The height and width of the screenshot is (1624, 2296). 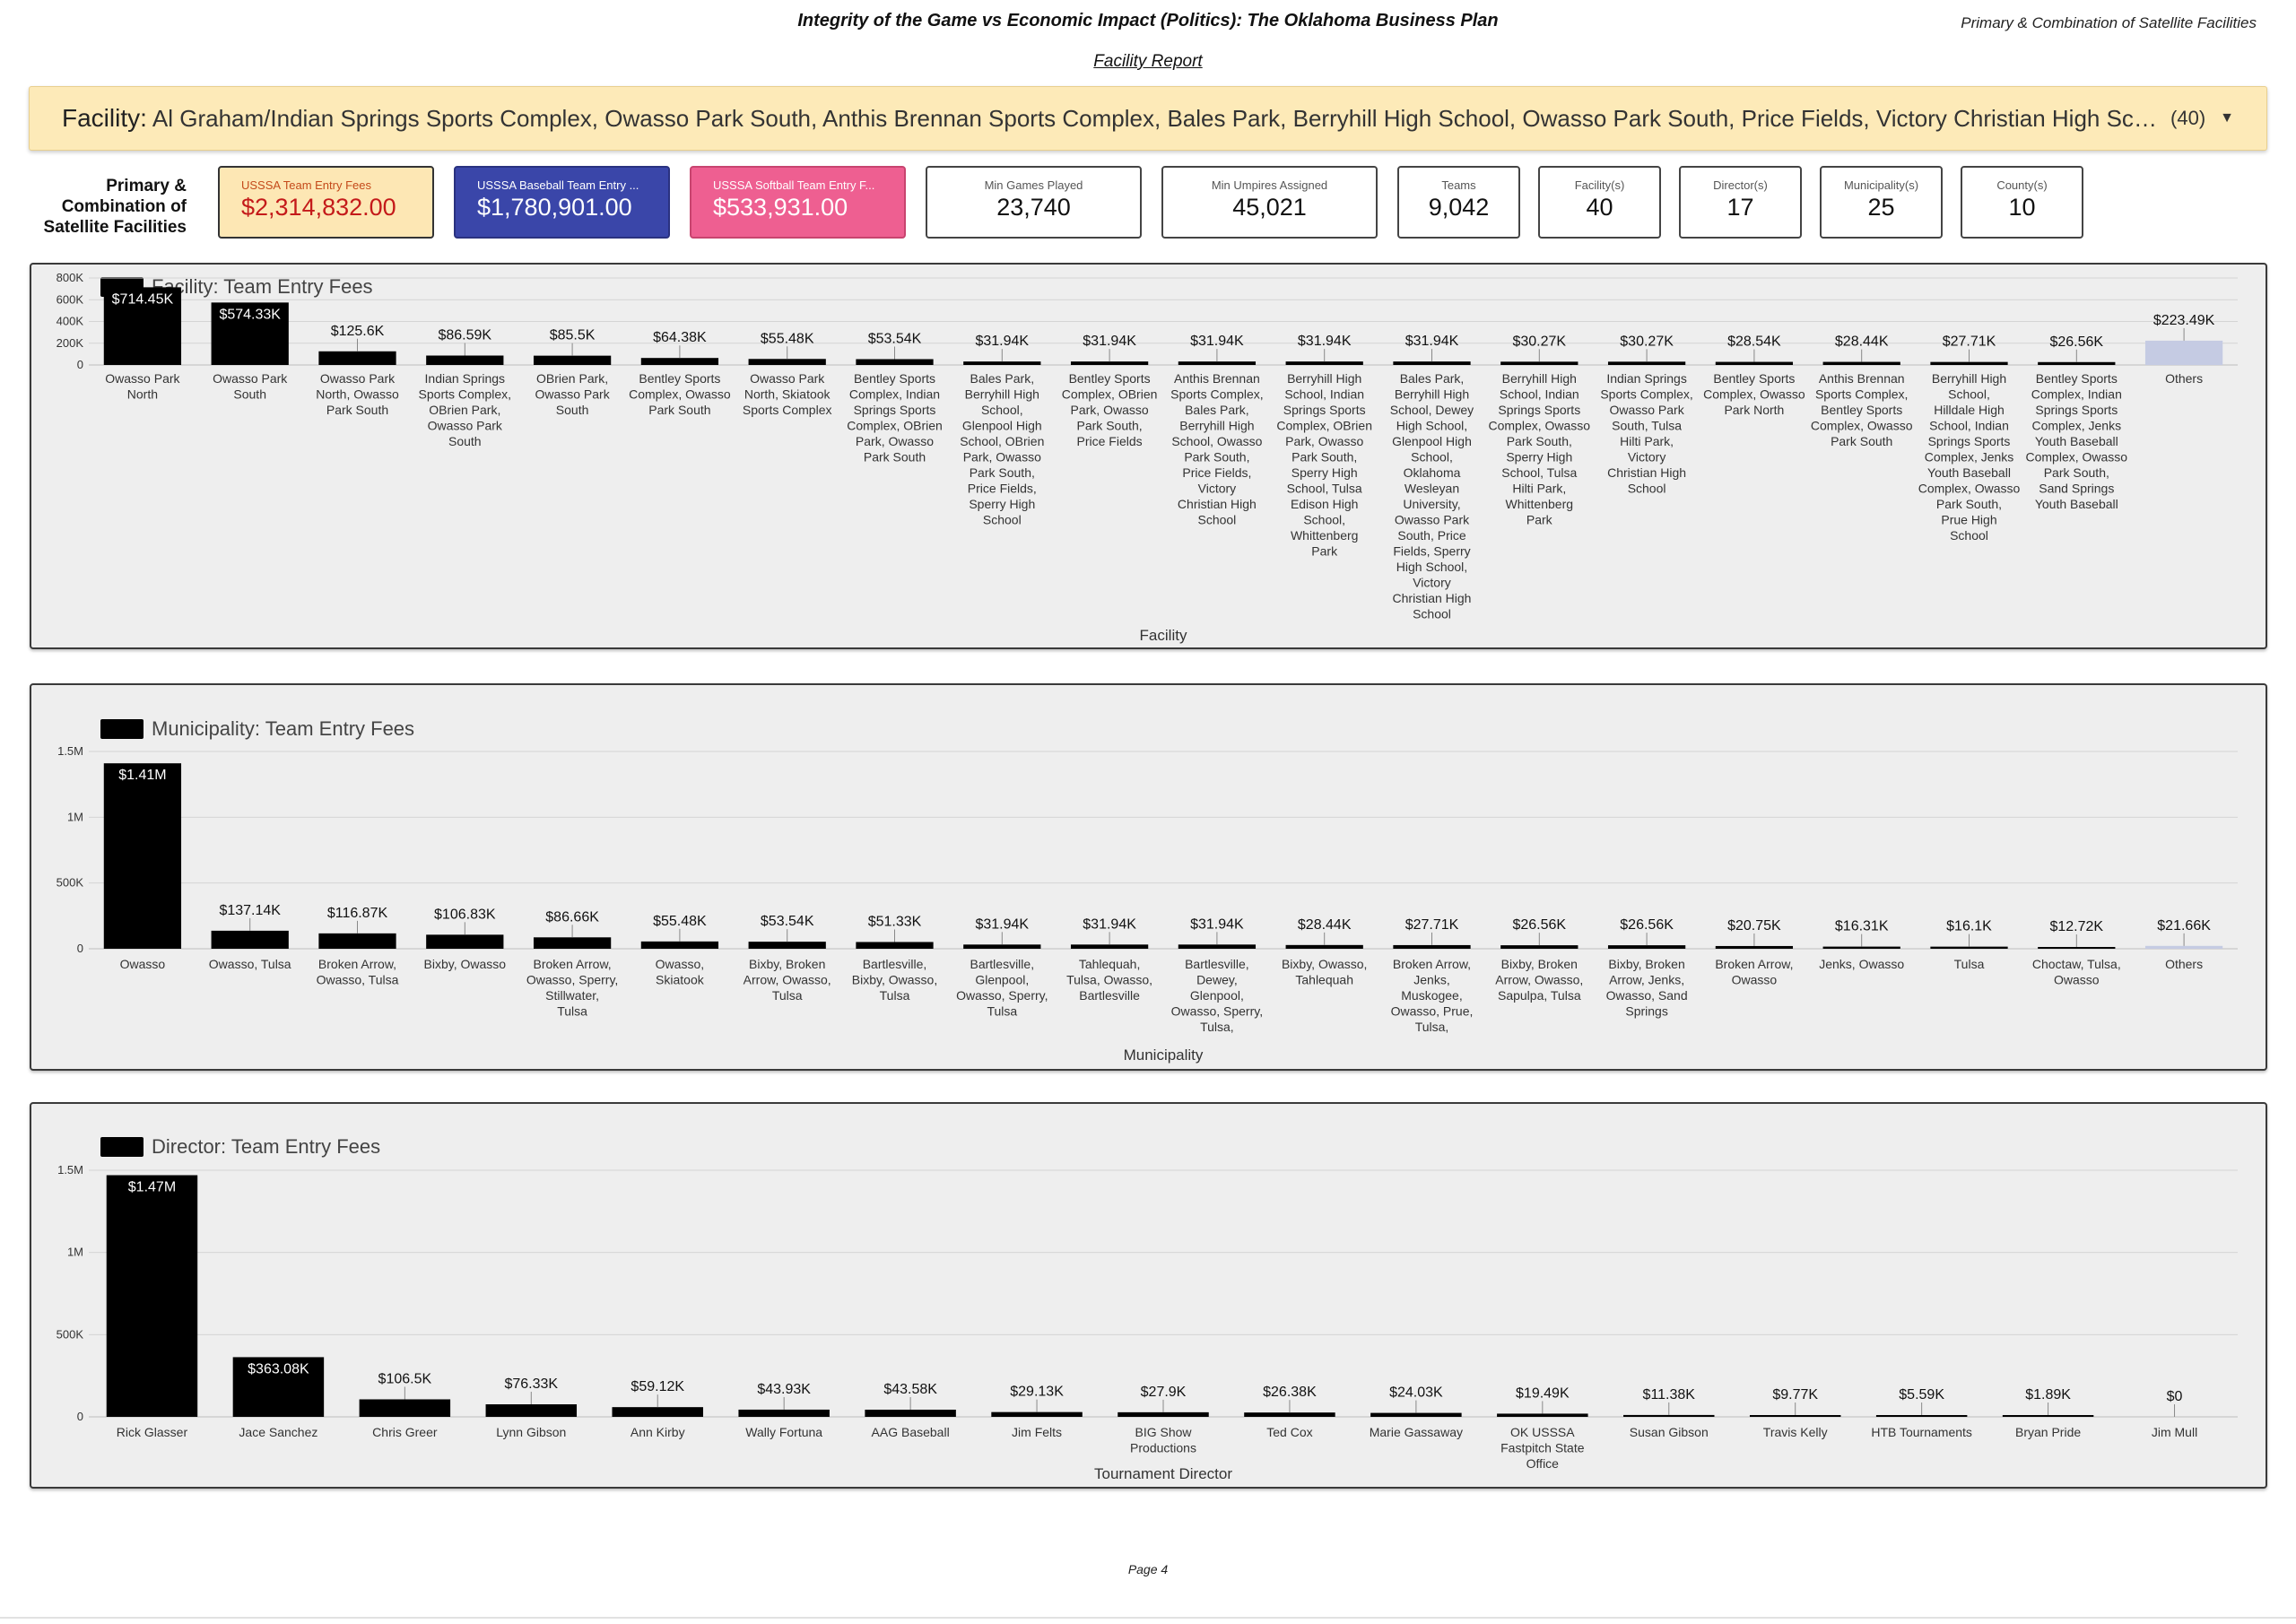 I want to click on category-label: Rick Glasser, so click(x=152, y=1432).